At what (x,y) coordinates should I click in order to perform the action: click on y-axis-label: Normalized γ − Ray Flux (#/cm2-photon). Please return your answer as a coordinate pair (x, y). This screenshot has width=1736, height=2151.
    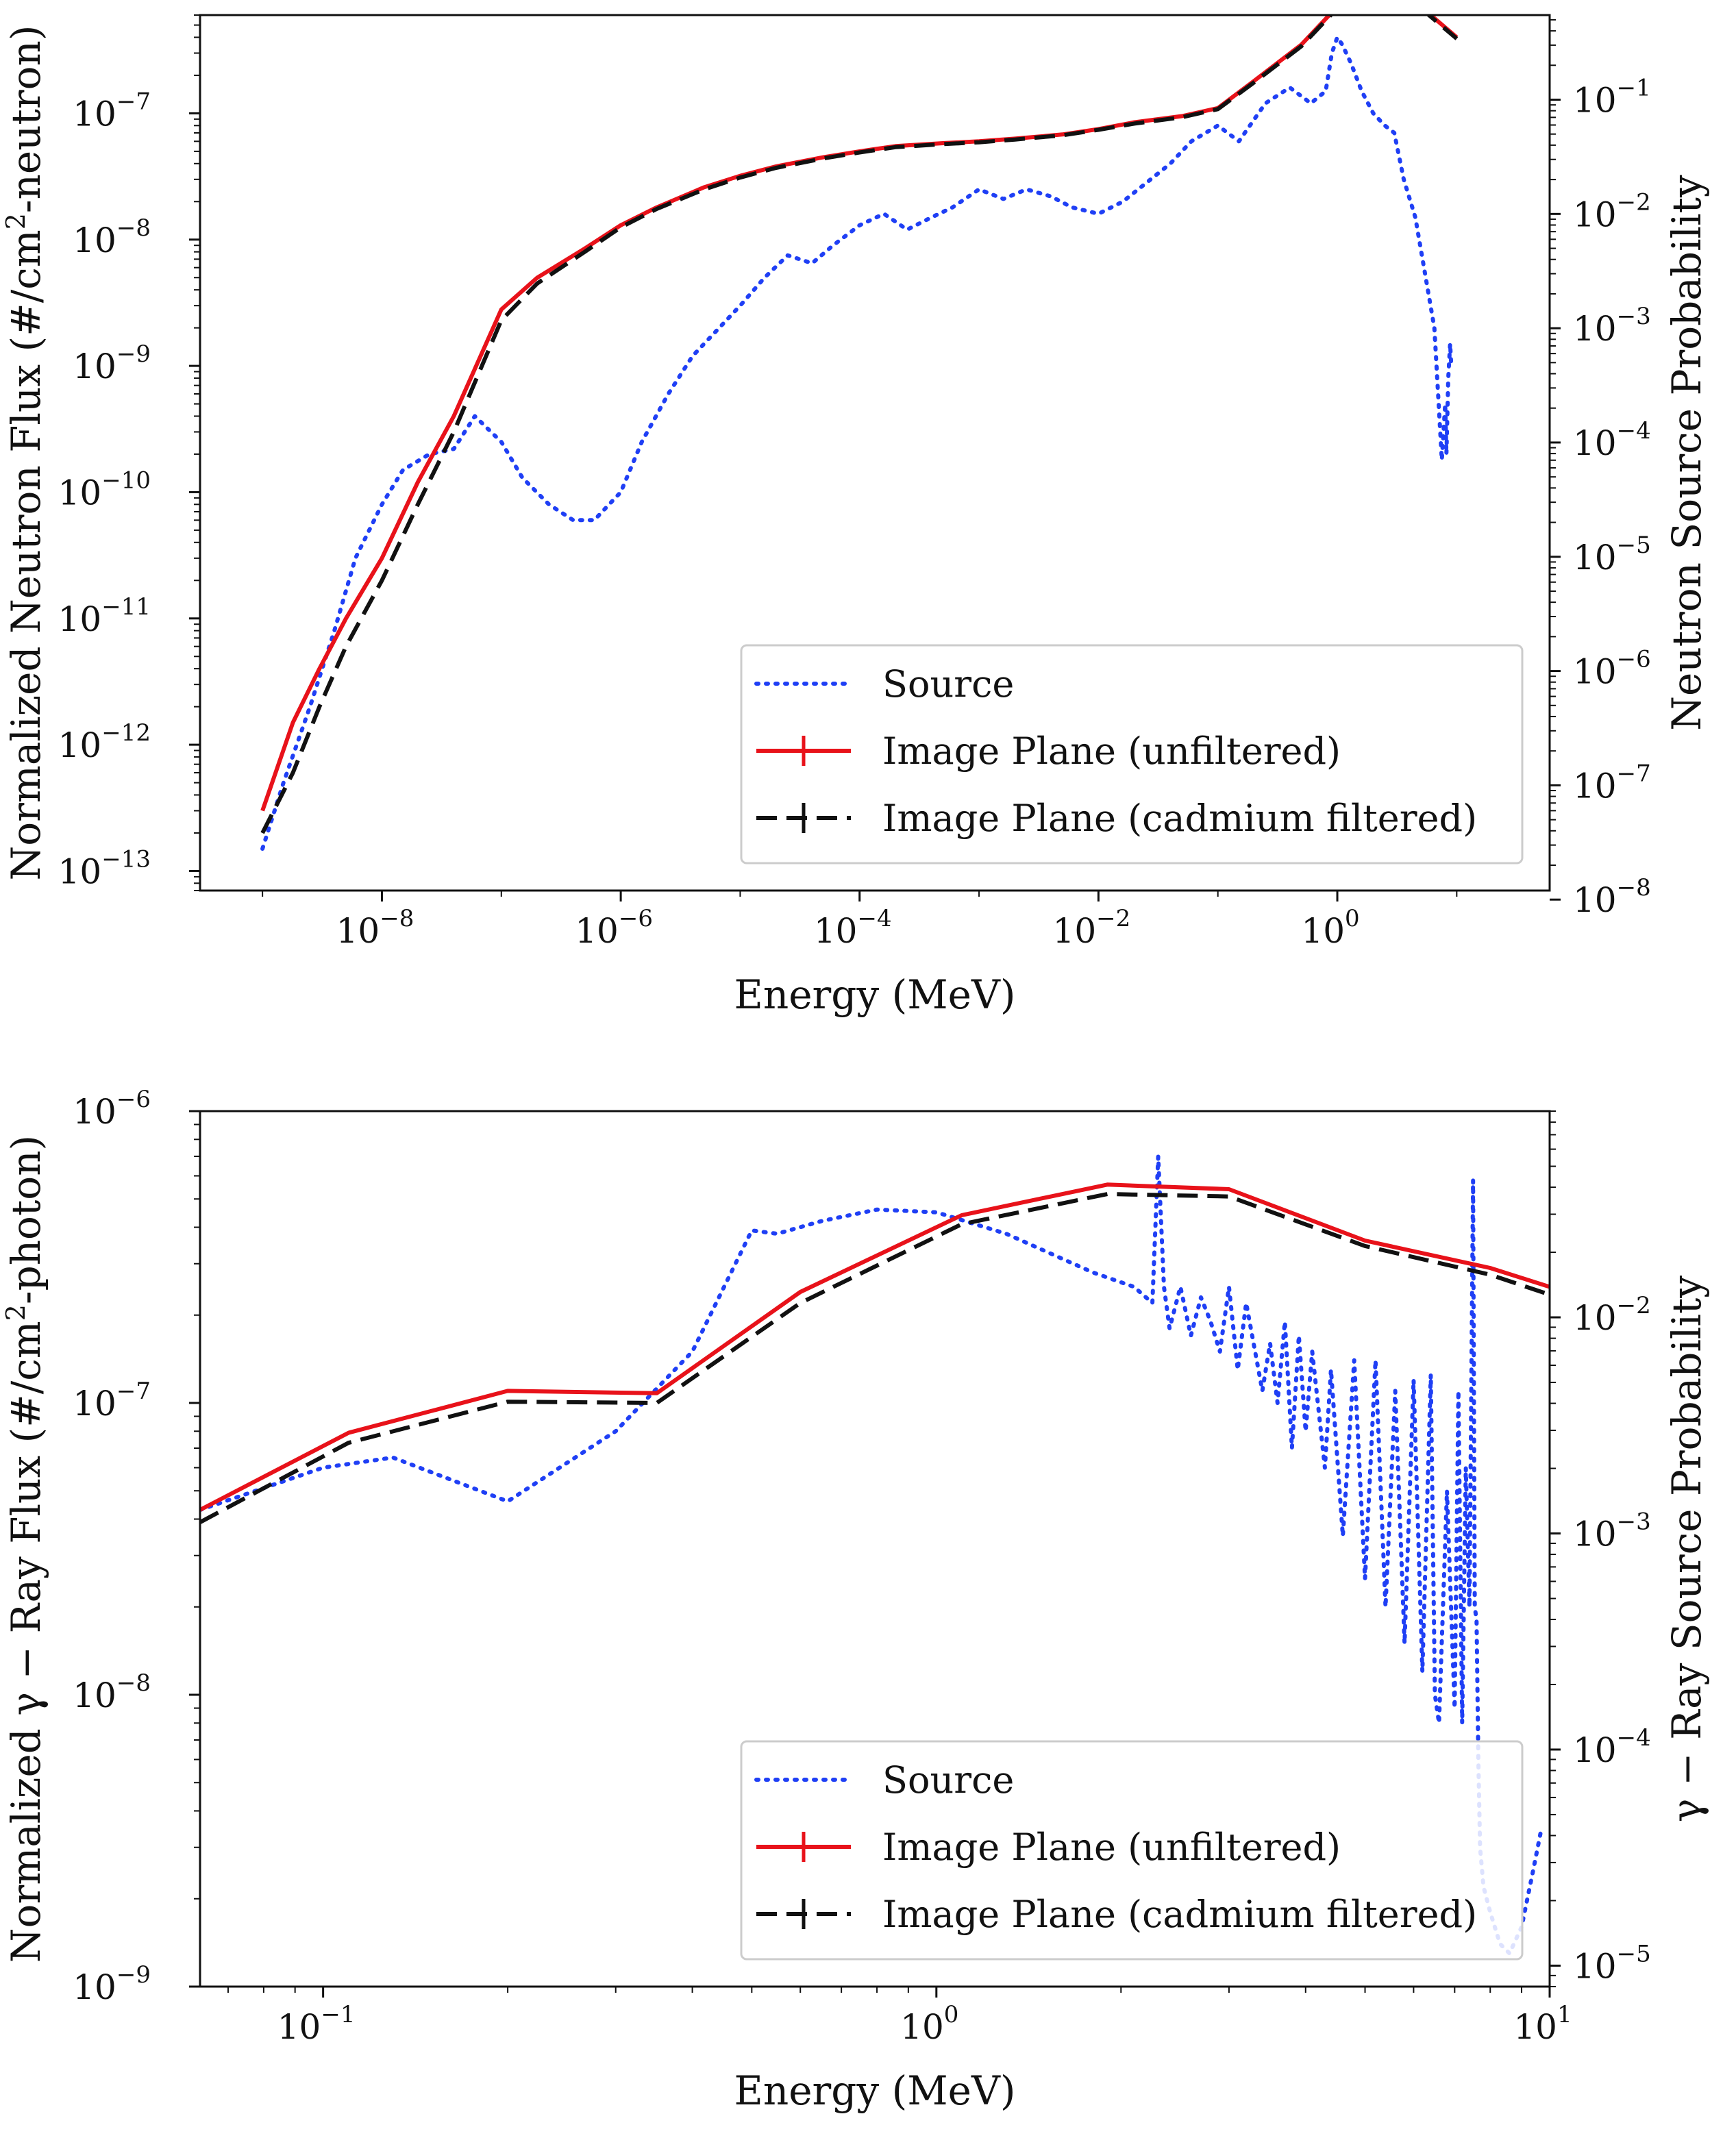
    Looking at the image, I should click on (25, 1549).